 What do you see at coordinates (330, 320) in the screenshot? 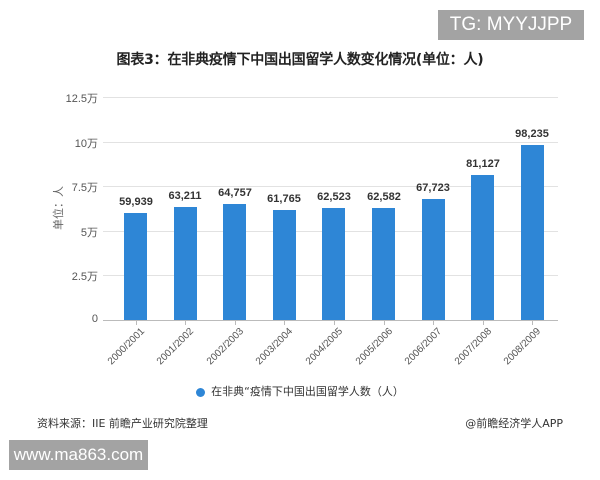
I see `x-axis-line` at bounding box center [330, 320].